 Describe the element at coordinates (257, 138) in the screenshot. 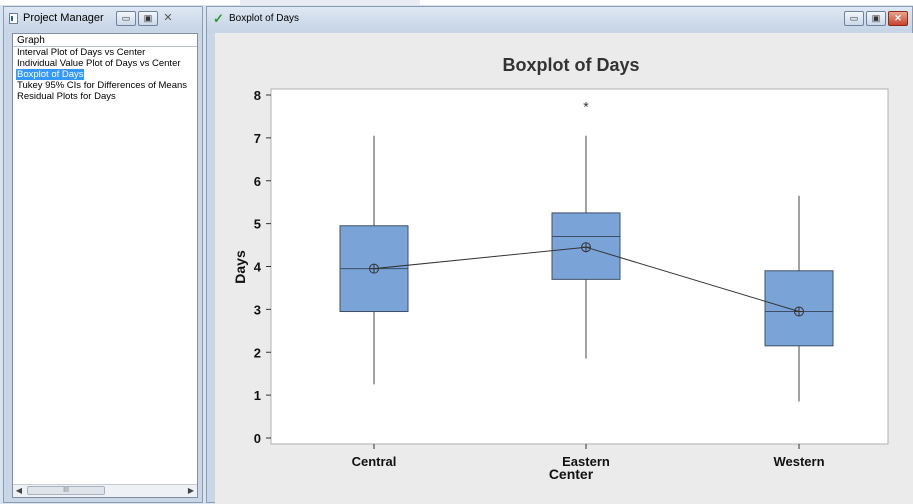

I see `y-tick-label: 7` at that location.